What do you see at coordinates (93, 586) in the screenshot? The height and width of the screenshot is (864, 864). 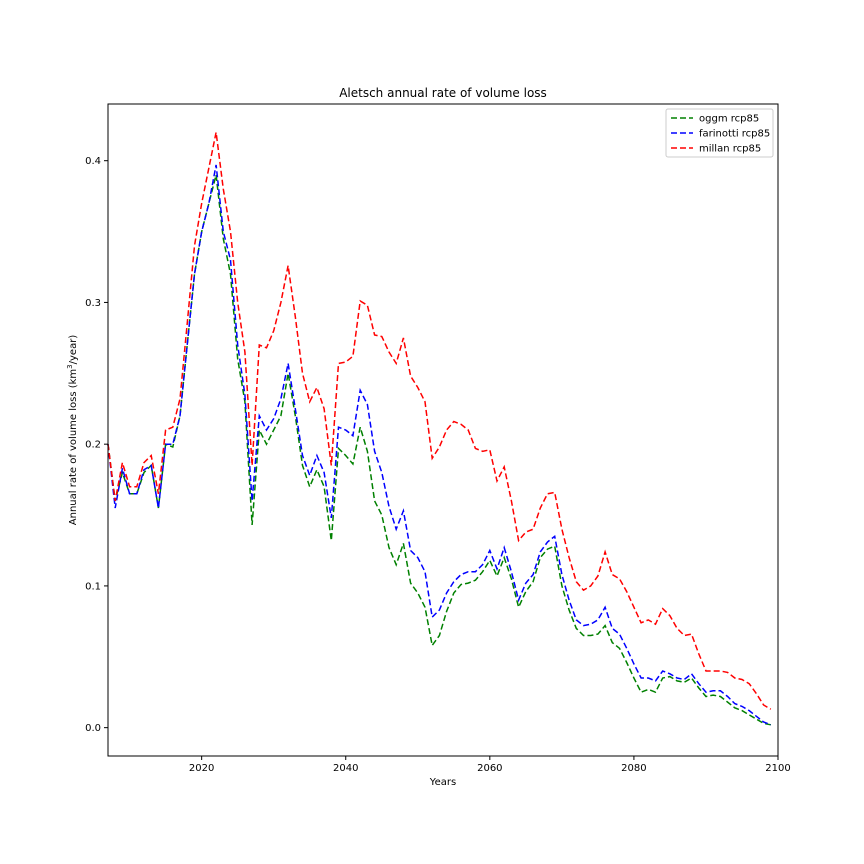 I see `y-tick-label: 0.1` at bounding box center [93, 586].